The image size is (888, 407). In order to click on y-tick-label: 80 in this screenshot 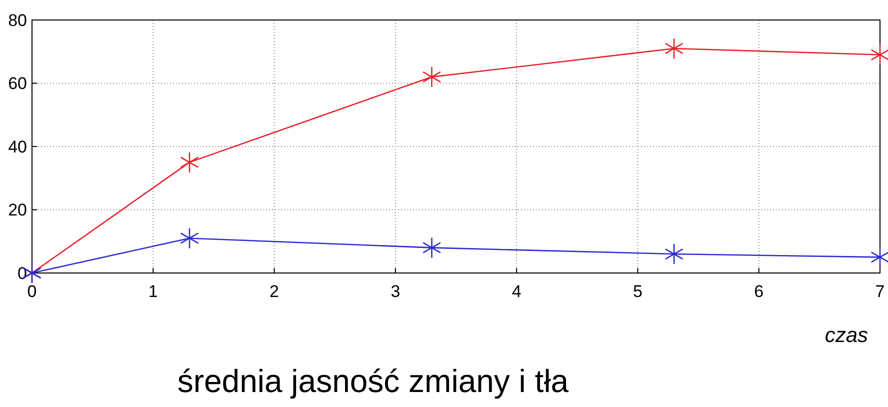, I will do `click(17, 20)`.